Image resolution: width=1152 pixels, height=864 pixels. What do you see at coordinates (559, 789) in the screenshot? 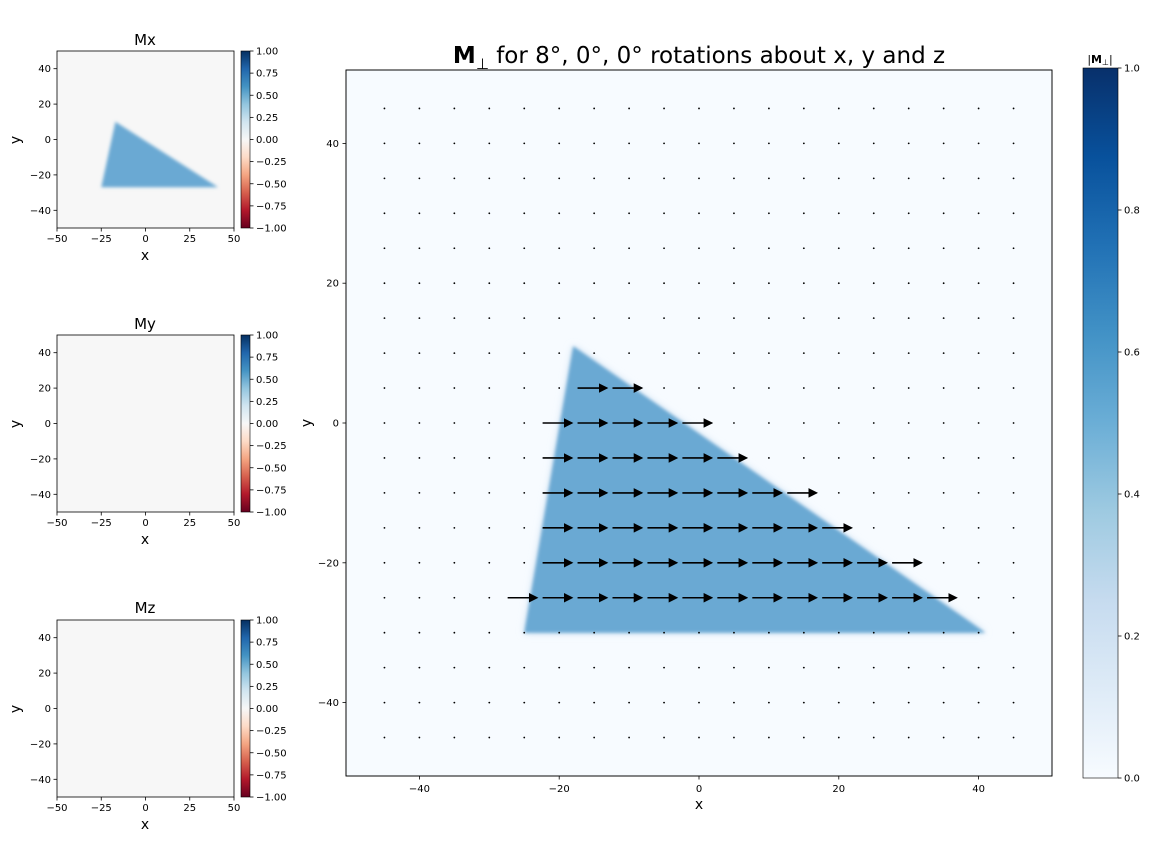
I see `x-tick-label: −20` at bounding box center [559, 789].